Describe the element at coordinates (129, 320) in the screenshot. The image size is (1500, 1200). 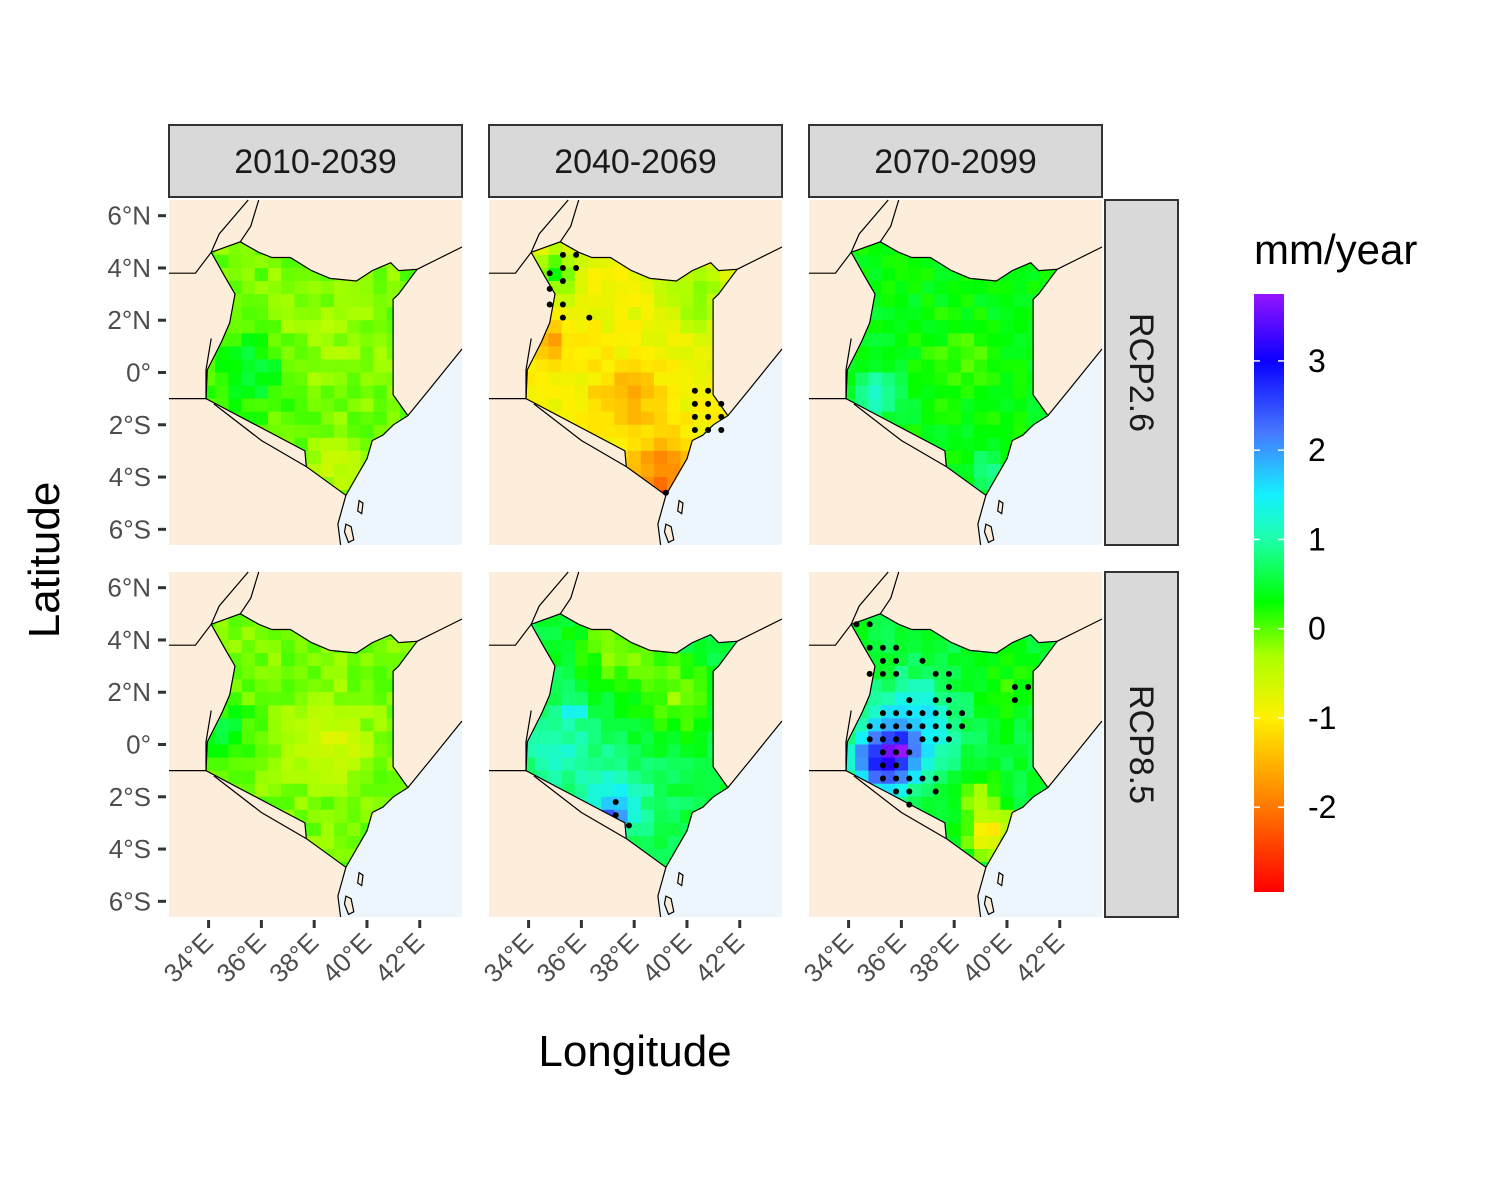
I see `y-tick-label: 2°N` at that location.